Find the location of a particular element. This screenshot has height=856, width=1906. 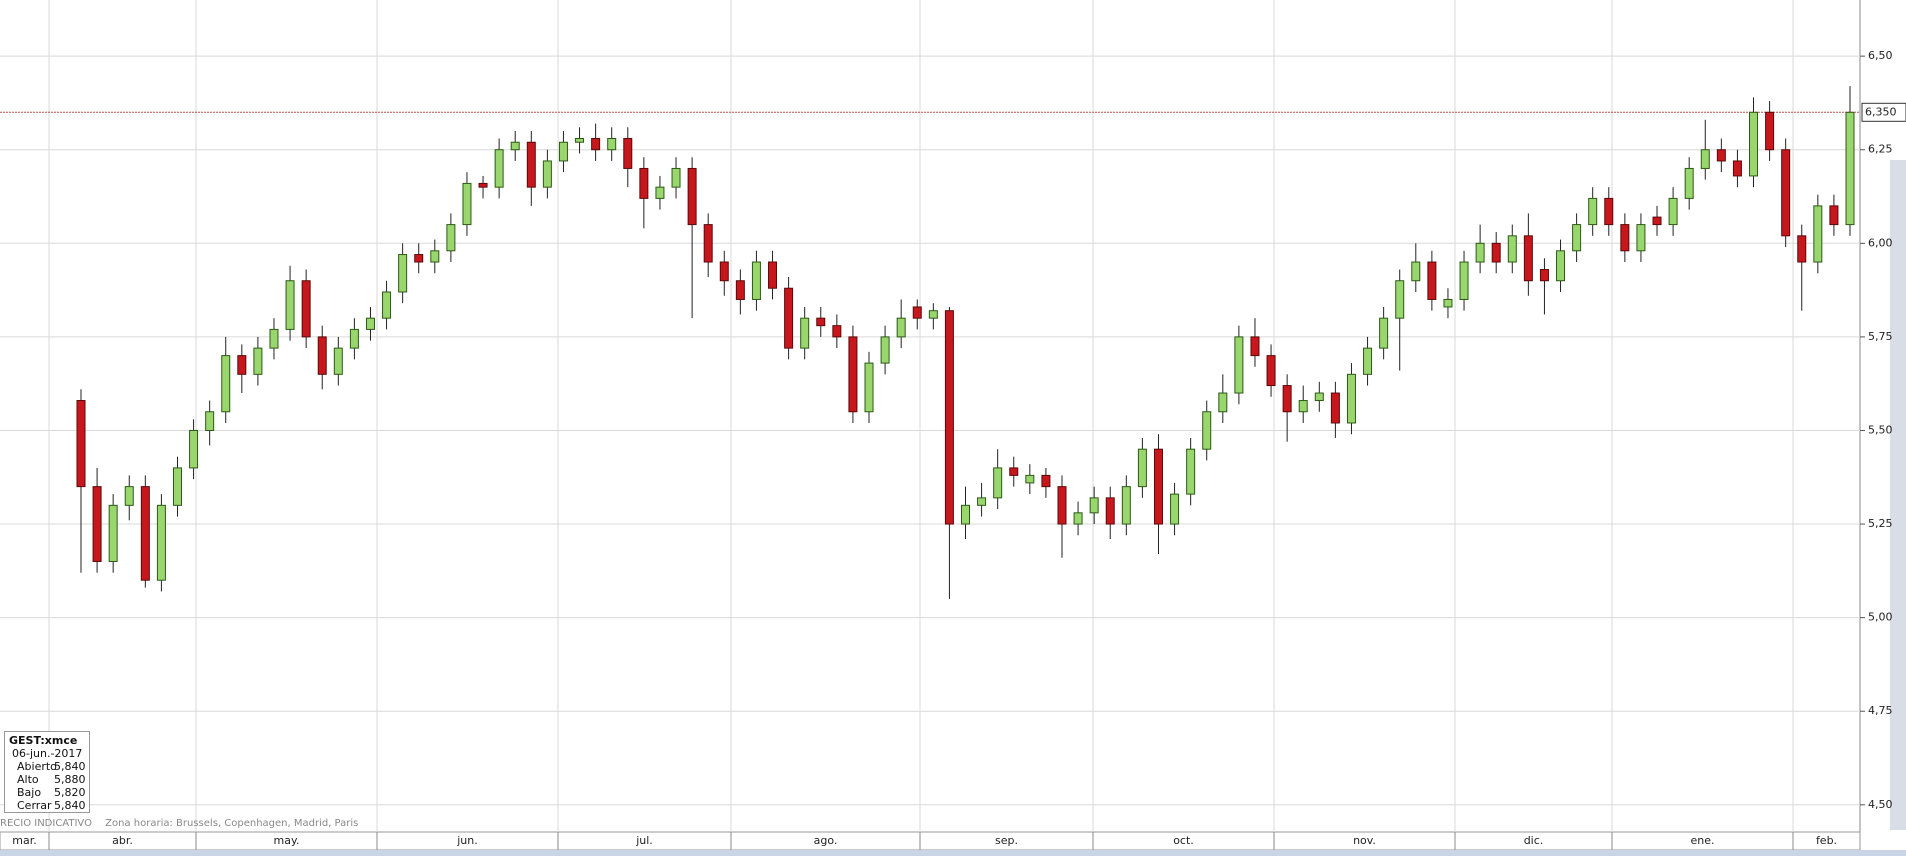

x-tick-label: ene. is located at coordinates (1702, 840).